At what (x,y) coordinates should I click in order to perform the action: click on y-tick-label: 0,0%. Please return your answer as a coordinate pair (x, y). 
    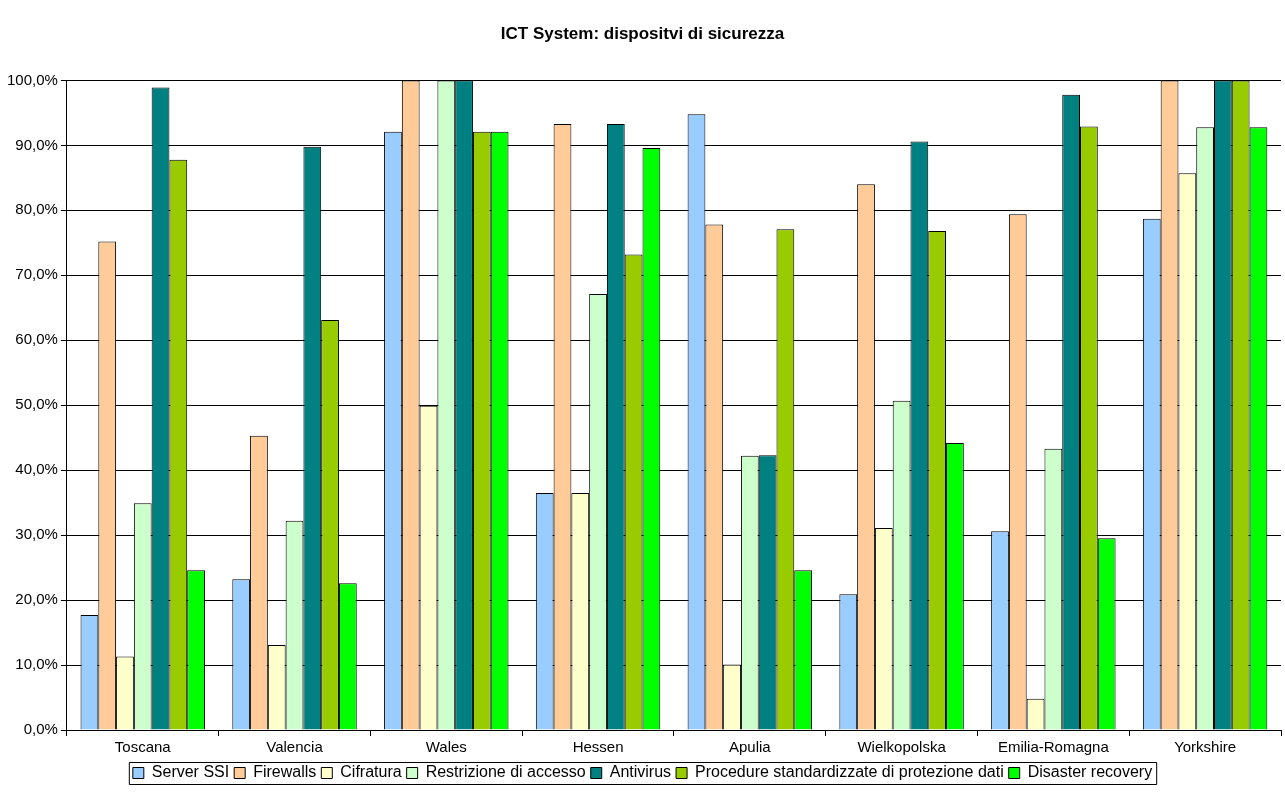
    Looking at the image, I should click on (40, 729).